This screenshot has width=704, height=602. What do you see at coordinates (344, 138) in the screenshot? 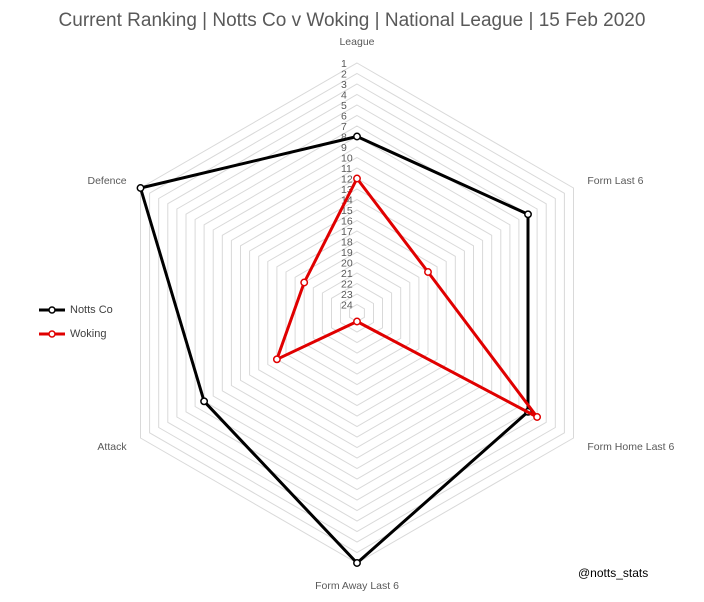
I see `tick-label: 8` at bounding box center [344, 138].